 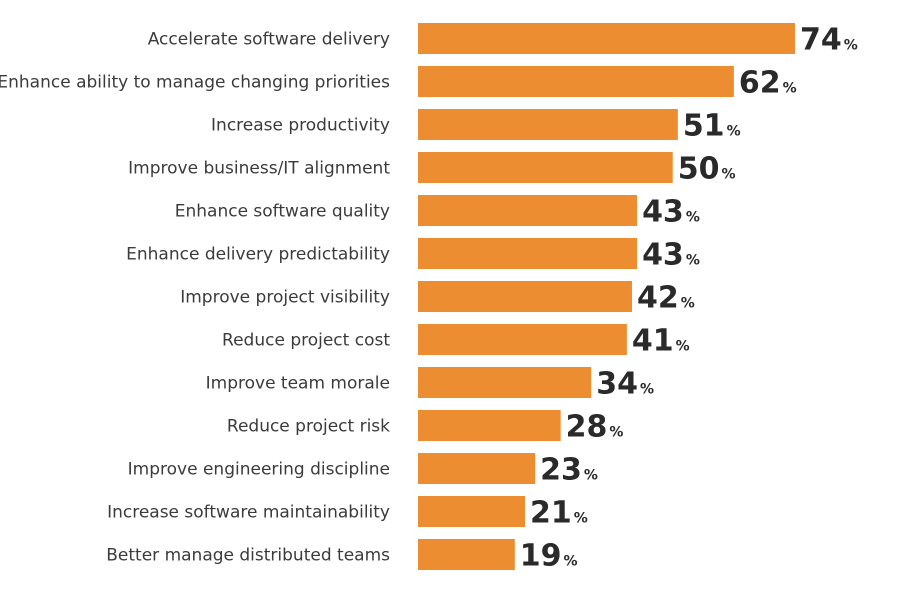 I want to click on value-number: 62, so click(x=760, y=83).